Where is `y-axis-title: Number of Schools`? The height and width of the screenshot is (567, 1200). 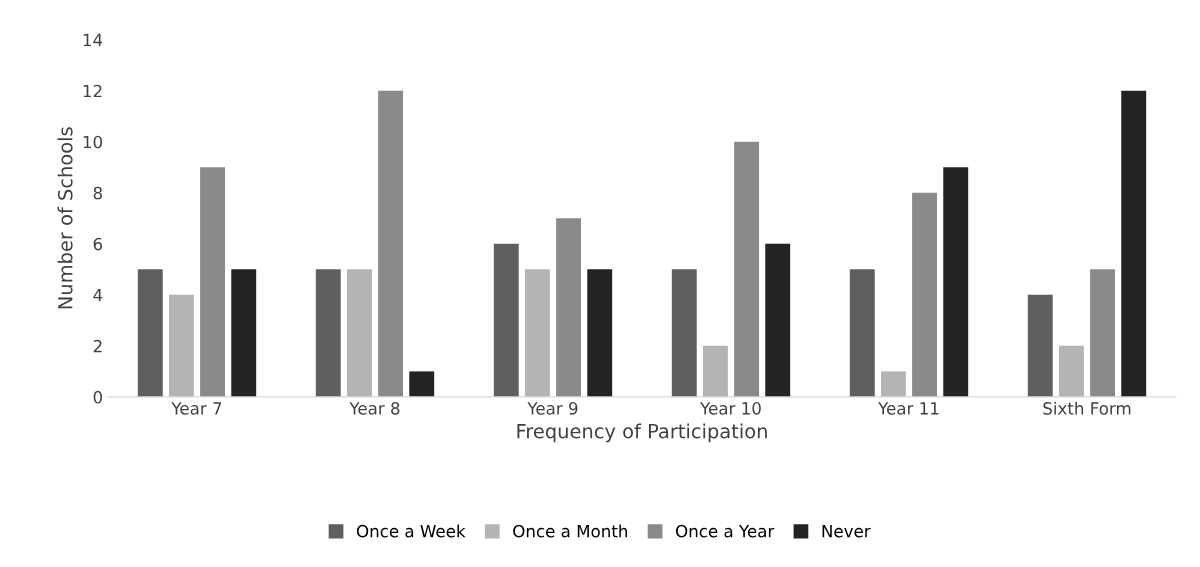
y-axis-title: Number of Schools is located at coordinates (65, 218).